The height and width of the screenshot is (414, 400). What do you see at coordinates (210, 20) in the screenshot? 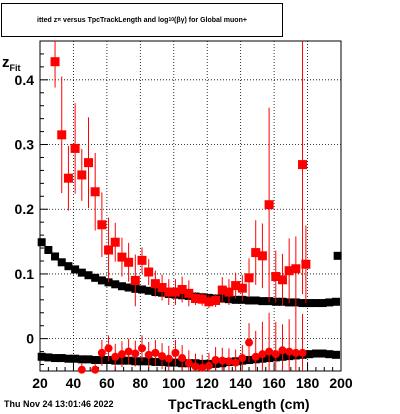
I see `title-text-f: (βγ) for Global muon+` at bounding box center [210, 20].